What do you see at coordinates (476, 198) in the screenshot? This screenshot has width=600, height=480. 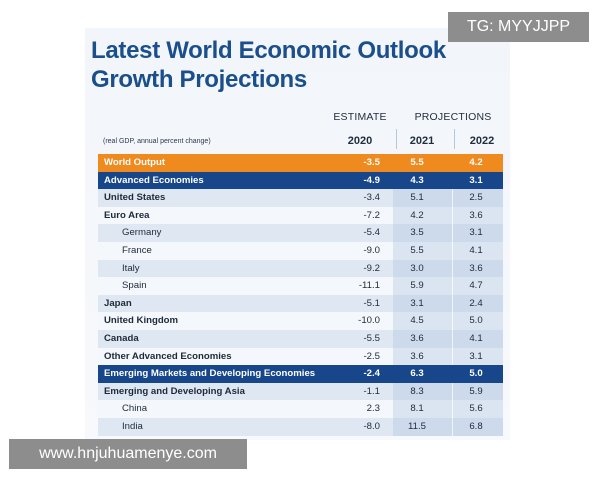 I see `value-2022: 2.5` at bounding box center [476, 198].